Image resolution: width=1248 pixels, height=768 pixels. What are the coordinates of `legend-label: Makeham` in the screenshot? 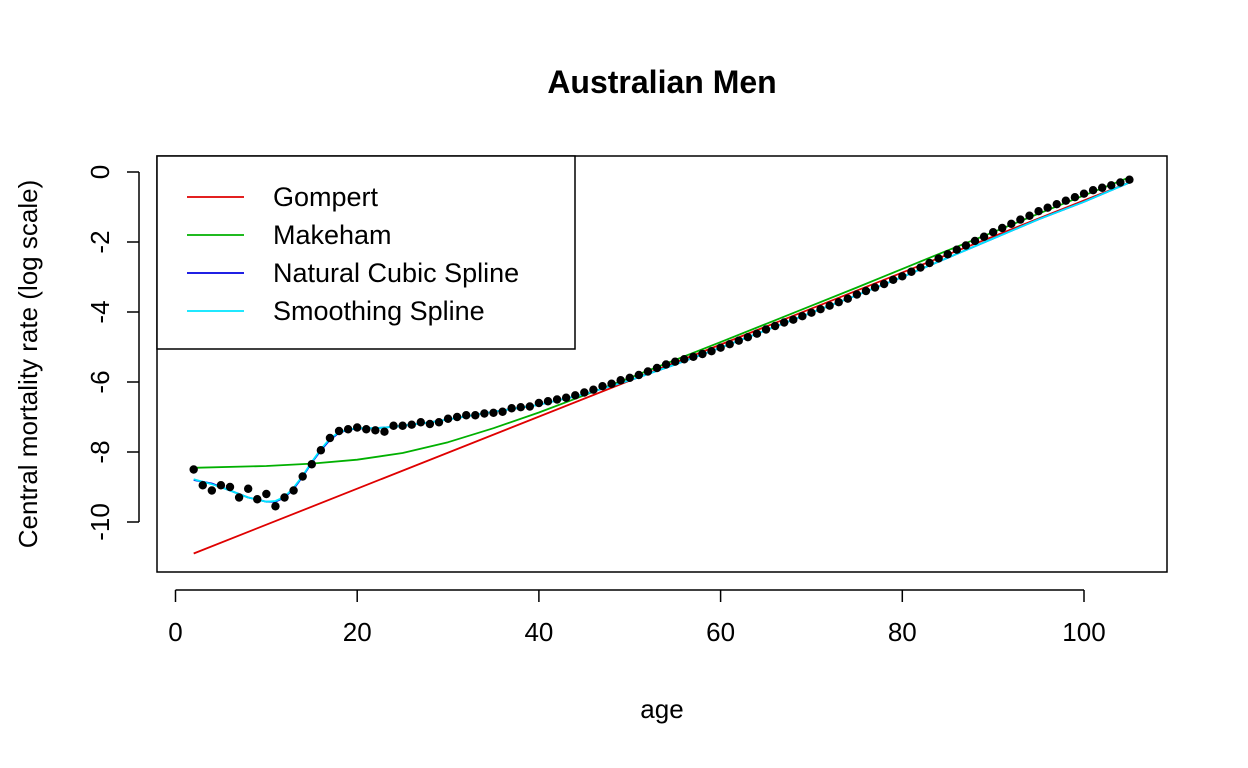 It's located at (332, 235).